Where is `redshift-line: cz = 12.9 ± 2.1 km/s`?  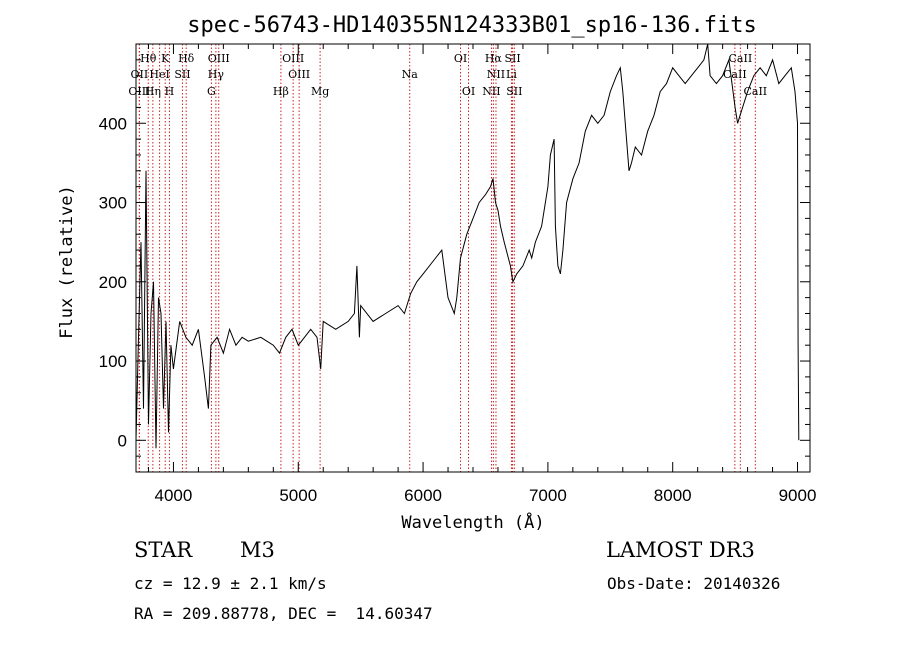
redshift-line: cz = 12.9 ± 2.1 km/s is located at coordinates (230, 583).